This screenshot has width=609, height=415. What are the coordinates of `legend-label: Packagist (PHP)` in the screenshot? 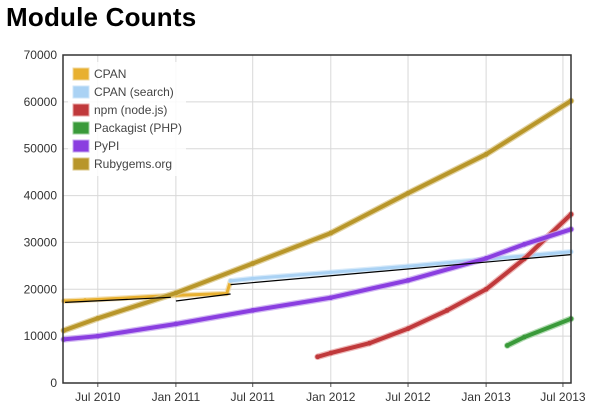 It's located at (138, 128).